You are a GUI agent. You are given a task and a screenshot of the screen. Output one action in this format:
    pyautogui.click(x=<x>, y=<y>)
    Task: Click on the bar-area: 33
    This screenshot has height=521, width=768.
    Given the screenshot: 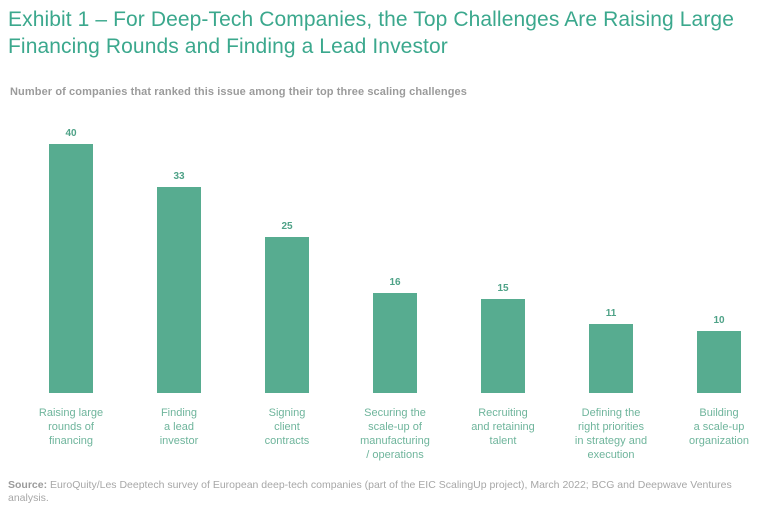 What is the action you would take?
    pyautogui.click(x=179, y=260)
    